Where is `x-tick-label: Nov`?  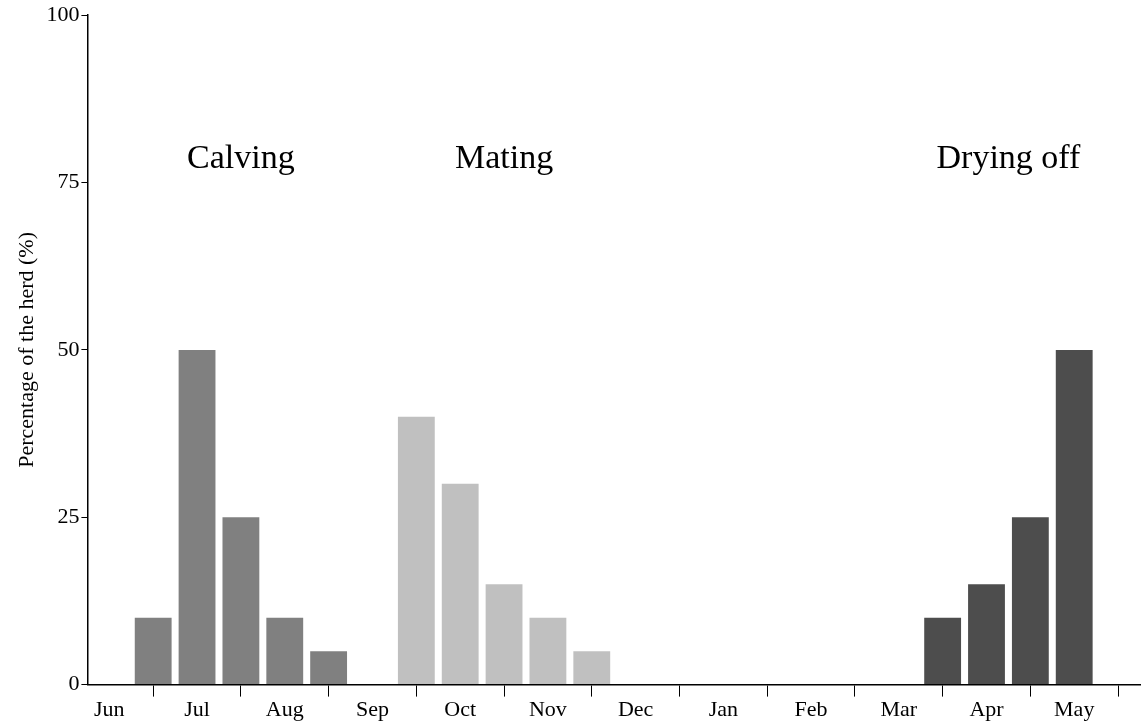
x-tick-label: Nov is located at coordinates (547, 708).